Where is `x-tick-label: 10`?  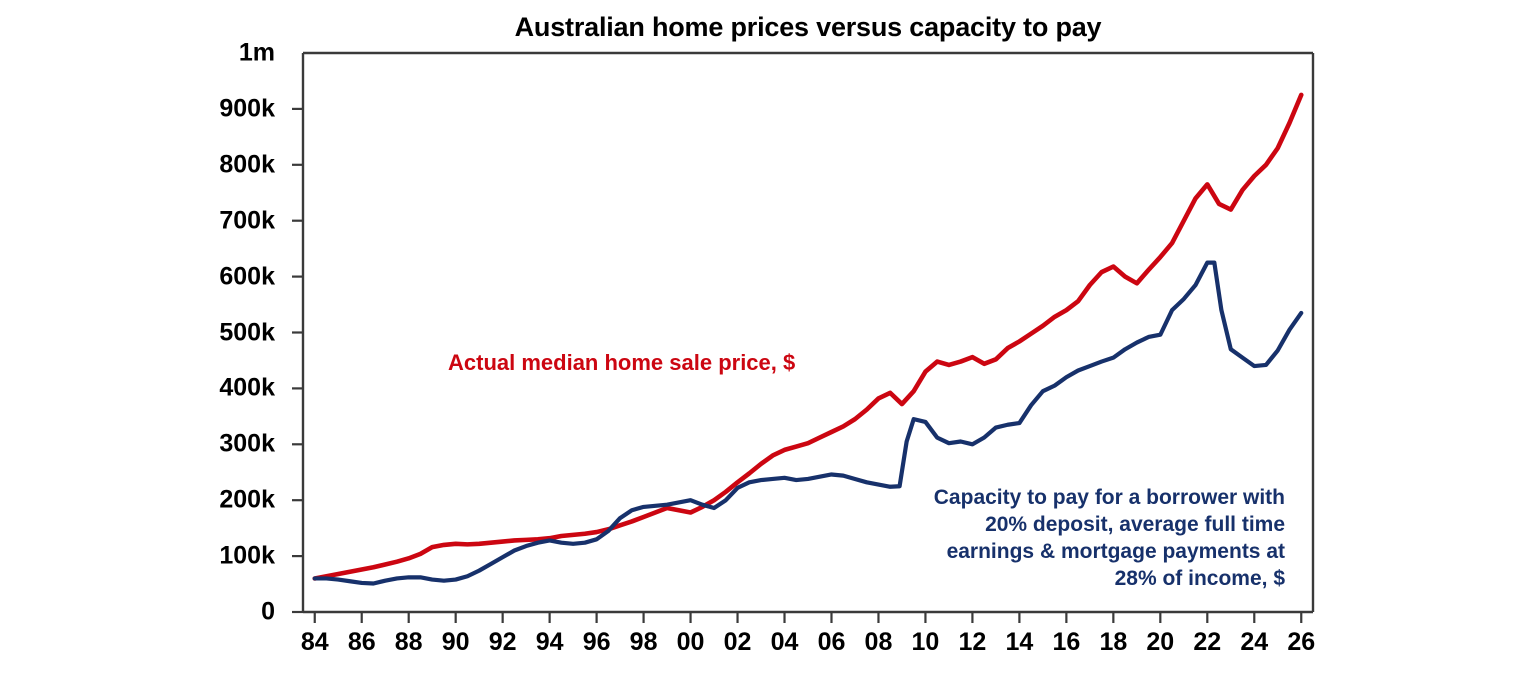
x-tick-label: 10 is located at coordinates (925, 642).